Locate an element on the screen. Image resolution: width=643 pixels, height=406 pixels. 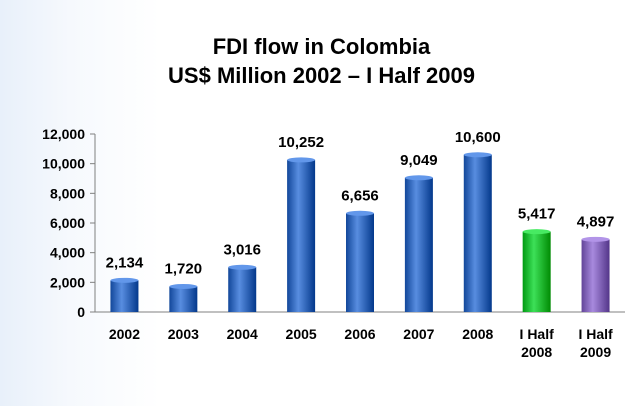
data-label: 1,720 is located at coordinates (184, 268).